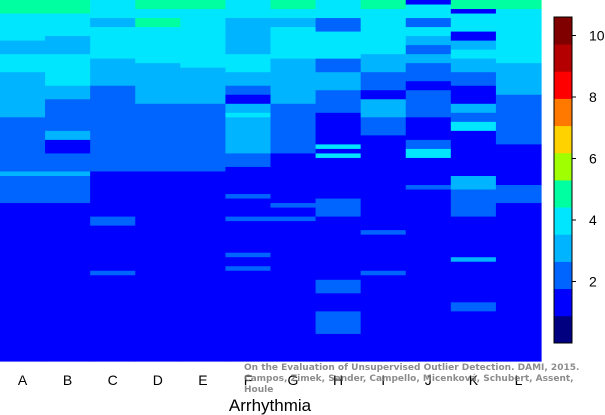 The height and width of the screenshot is (415, 605). I want to click on x-tick-label-A: A, so click(23, 380).